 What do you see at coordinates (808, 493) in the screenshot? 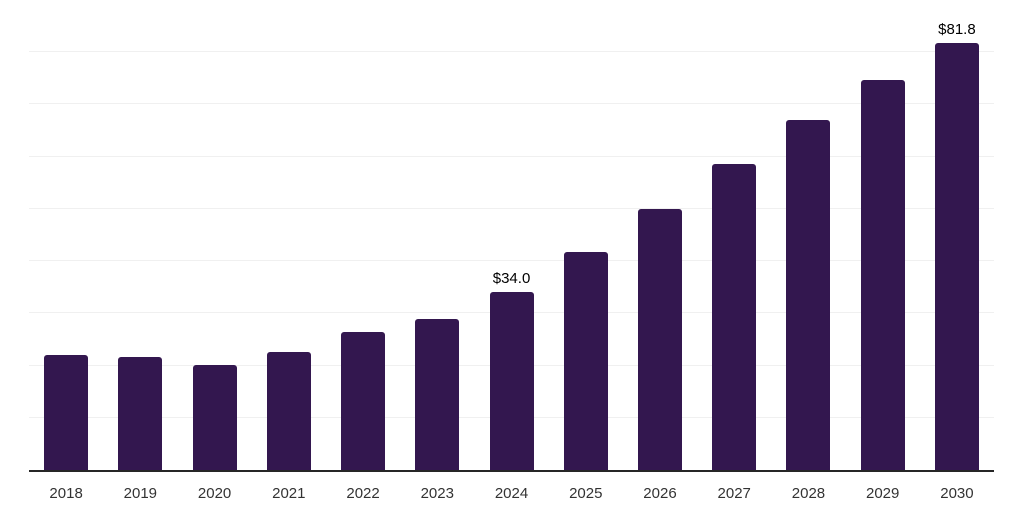
I see `x-tick-label-2028: 2028` at bounding box center [808, 493].